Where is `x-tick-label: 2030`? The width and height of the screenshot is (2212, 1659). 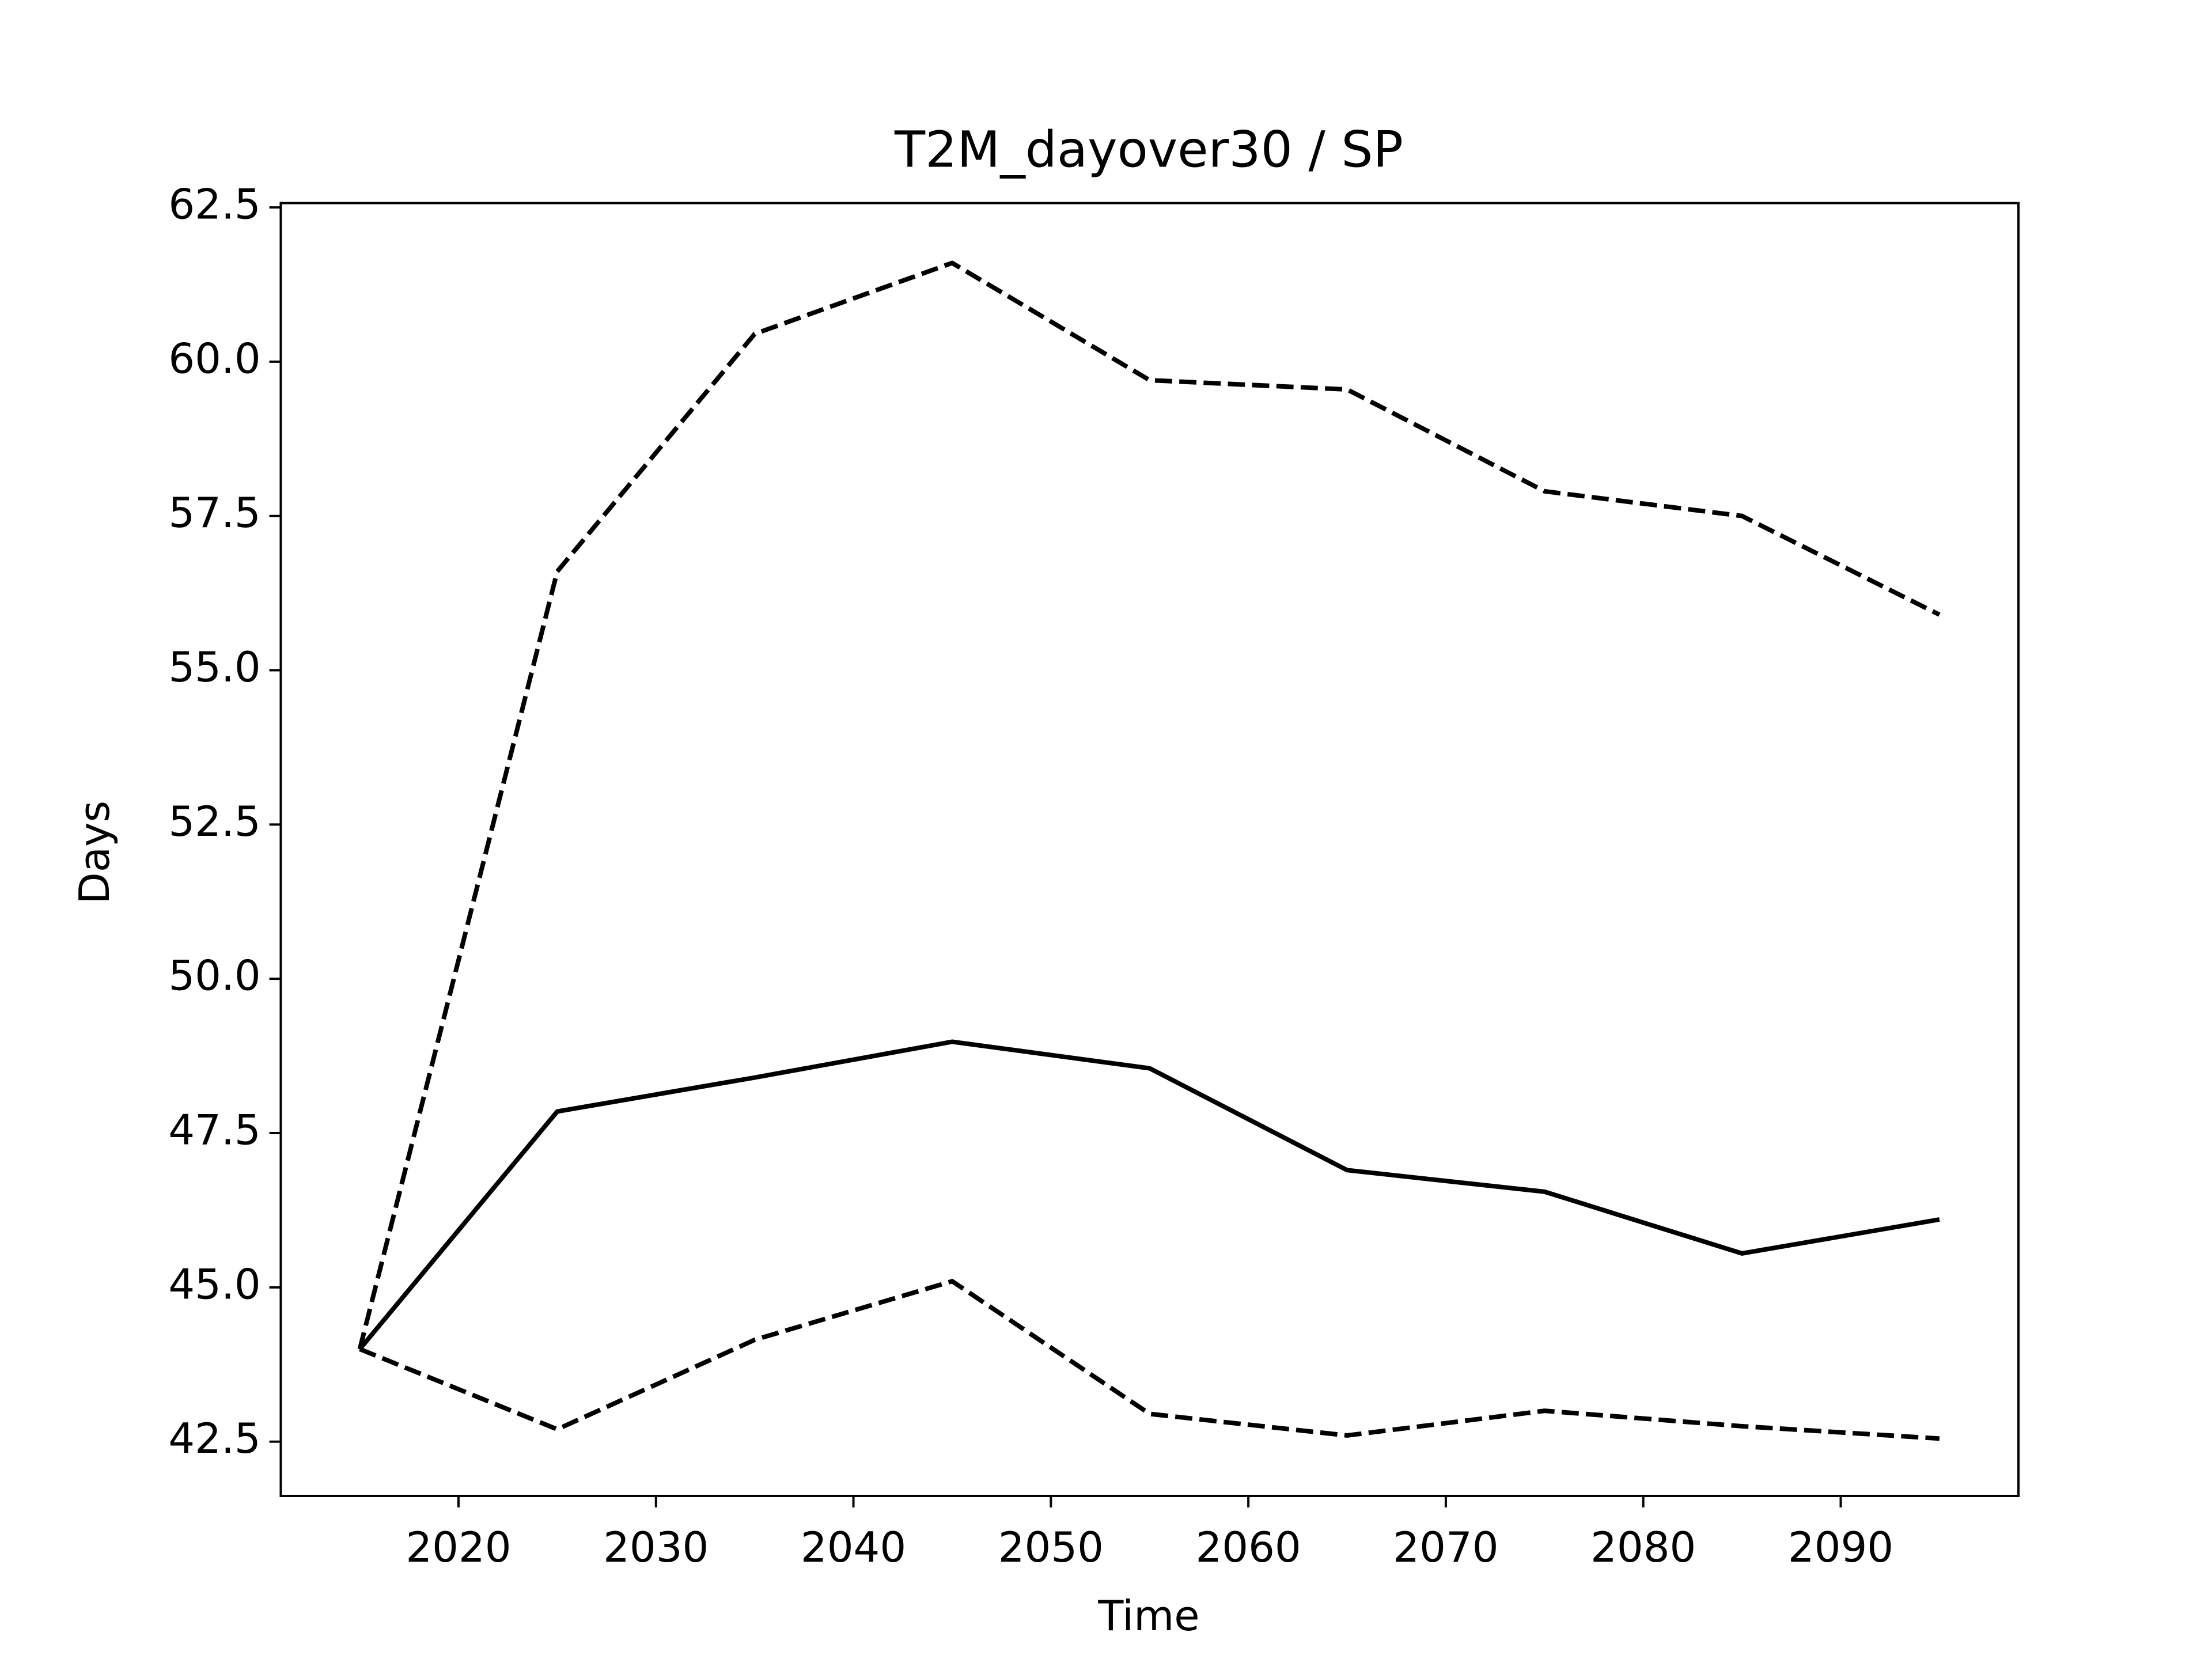 x-tick-label: 2030 is located at coordinates (656, 1547).